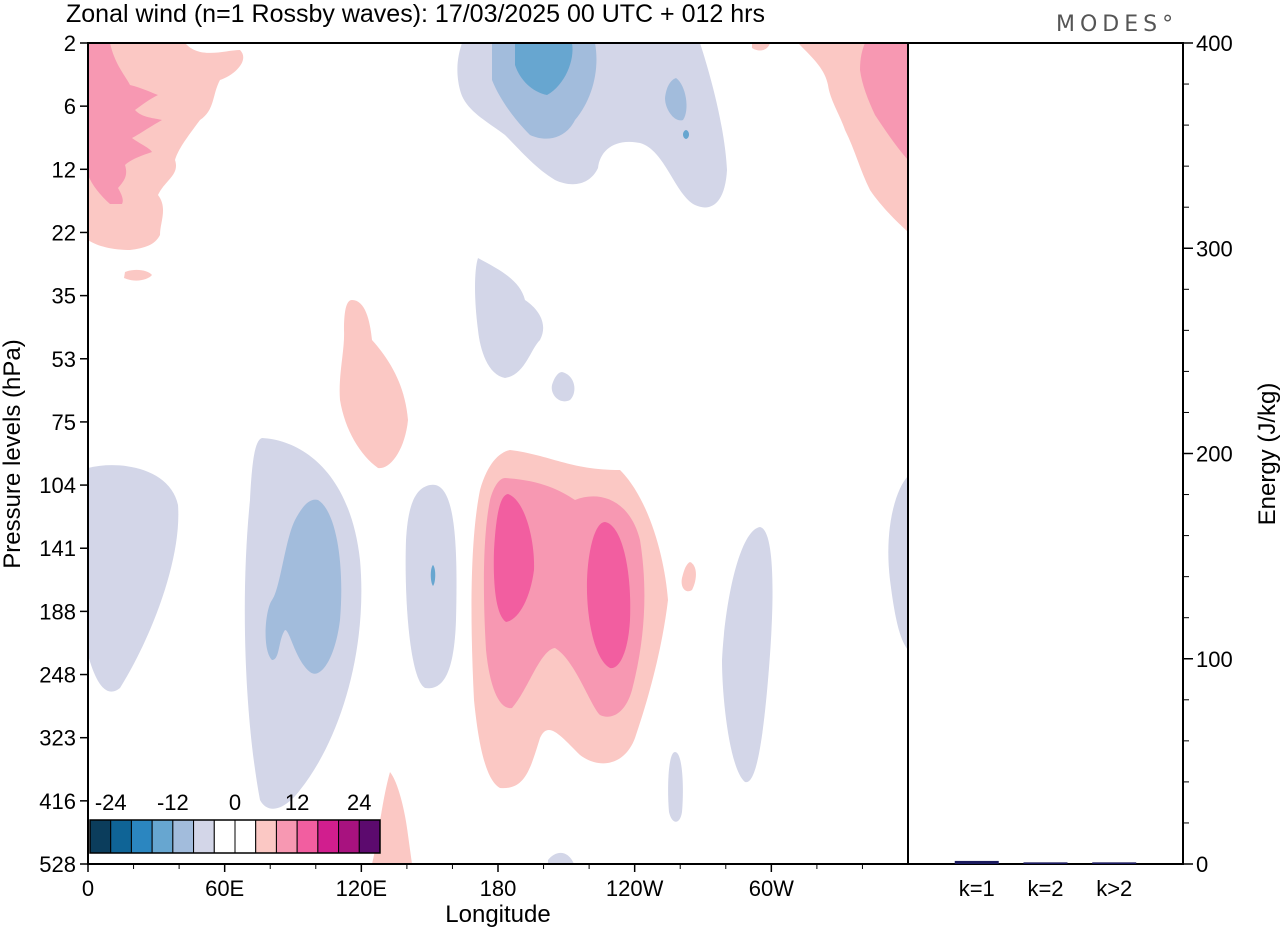 Image resolution: width=1280 pixels, height=930 pixels. What do you see at coordinates (57, 864) in the screenshot?
I see `y-tick-label: 528` at bounding box center [57, 864].